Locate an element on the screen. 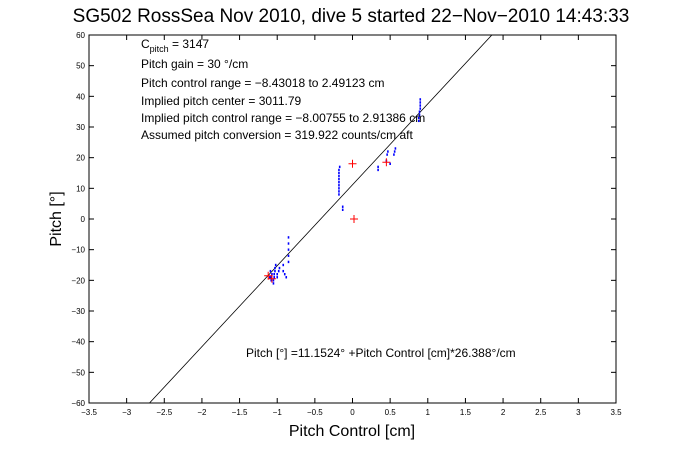  y-tick-label: 10 is located at coordinates (80, 188).